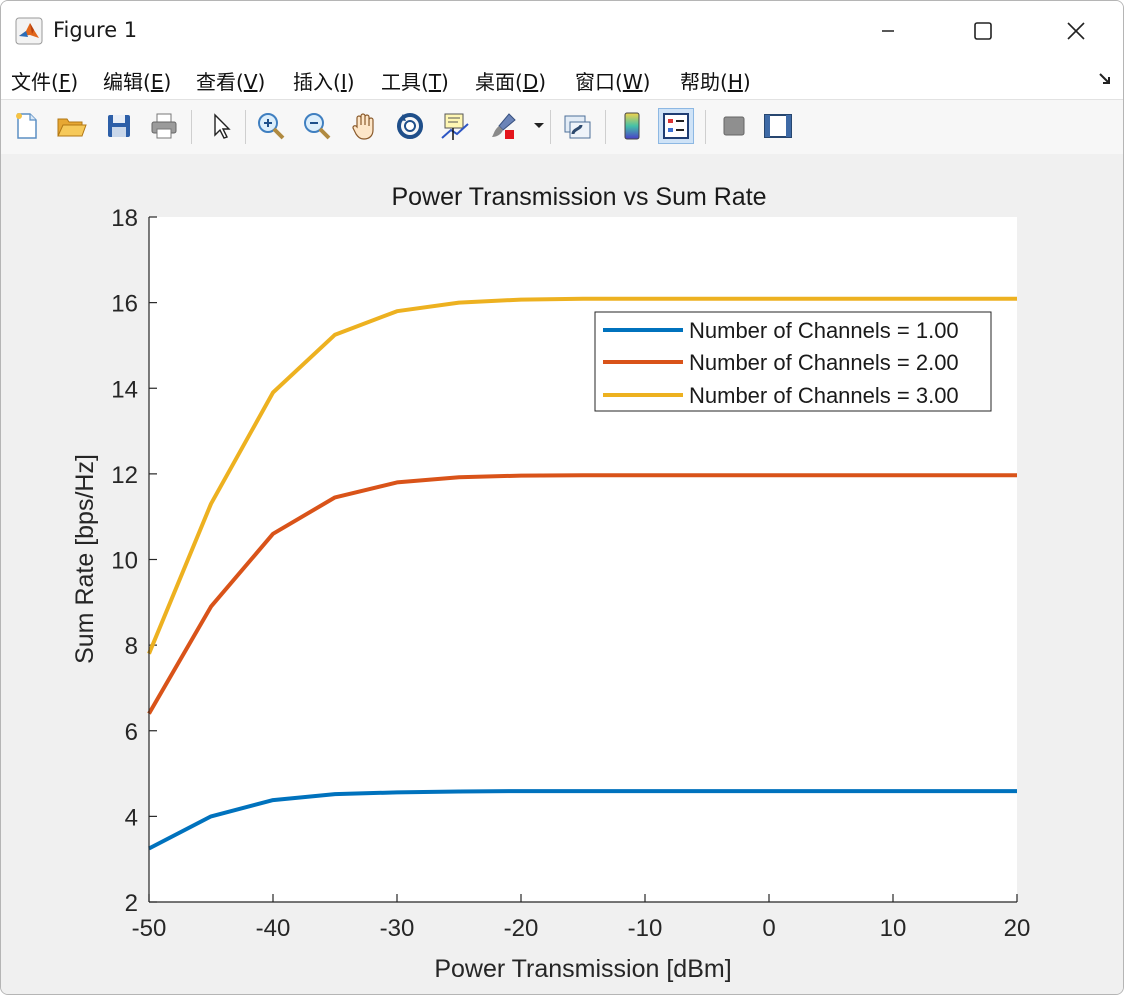 The image size is (1124, 995). I want to click on pan-button, so click(364, 126).